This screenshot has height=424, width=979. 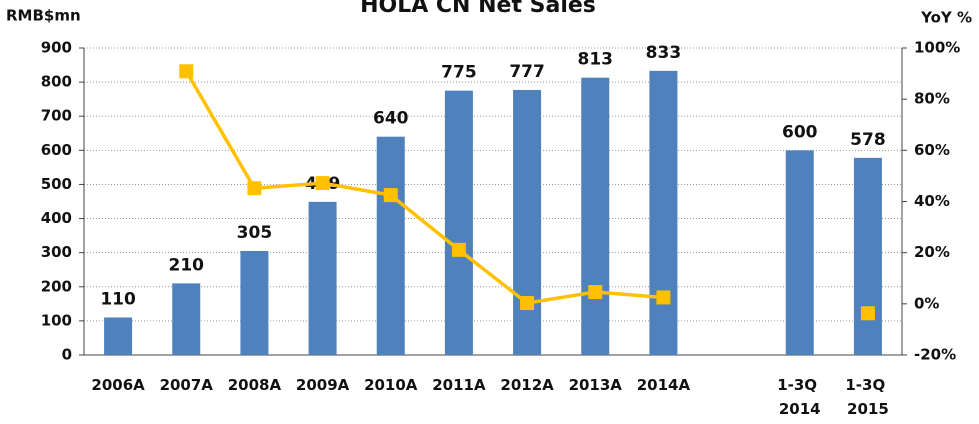 I want to click on y2-tick-label: 20%, so click(x=932, y=252).